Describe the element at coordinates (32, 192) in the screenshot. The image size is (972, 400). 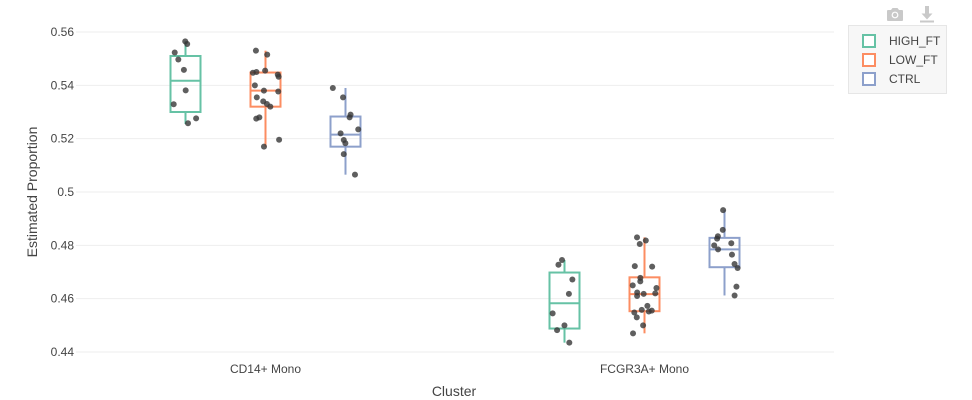
I see `y-axis-title: Estimated Proportion` at that location.